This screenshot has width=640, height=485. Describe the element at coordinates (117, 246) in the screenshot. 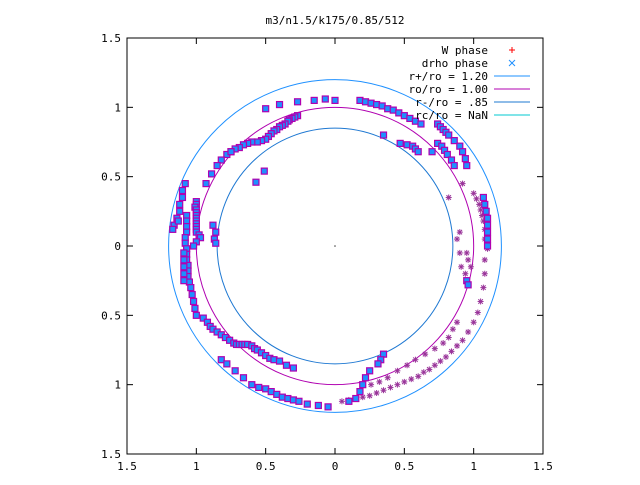

I see `y-tick-label: 0` at that location.